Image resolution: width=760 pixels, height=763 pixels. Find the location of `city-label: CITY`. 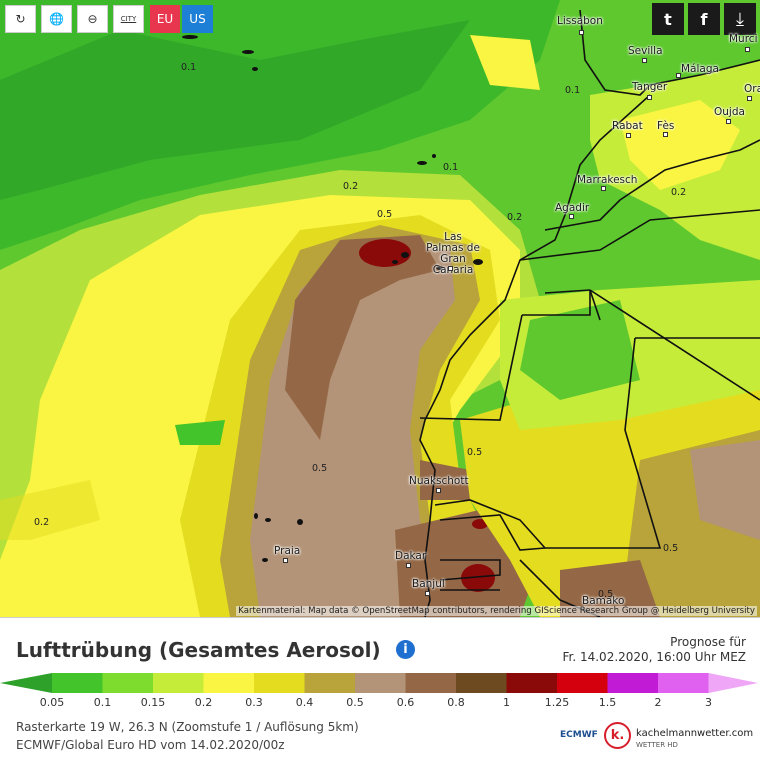

city-label: CITY is located at coordinates (128, 19).